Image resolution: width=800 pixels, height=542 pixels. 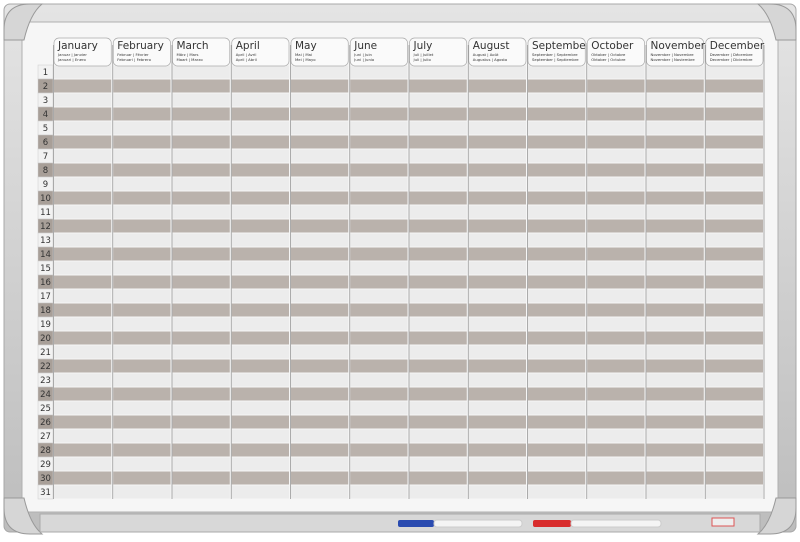 What do you see at coordinates (141, 52) in the screenshot?
I see `month-header` at bounding box center [141, 52].